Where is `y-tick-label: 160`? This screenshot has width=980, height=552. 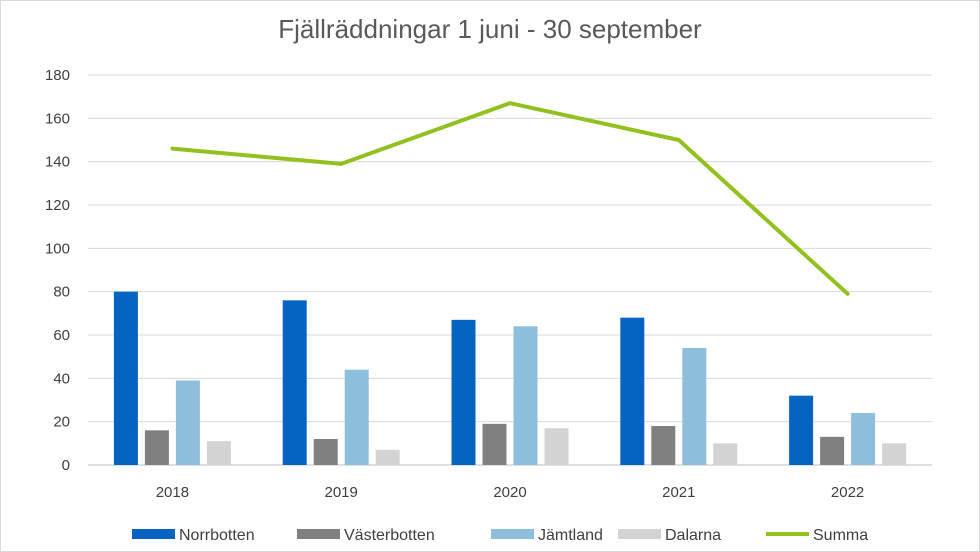
y-tick-label: 160 is located at coordinates (57, 118).